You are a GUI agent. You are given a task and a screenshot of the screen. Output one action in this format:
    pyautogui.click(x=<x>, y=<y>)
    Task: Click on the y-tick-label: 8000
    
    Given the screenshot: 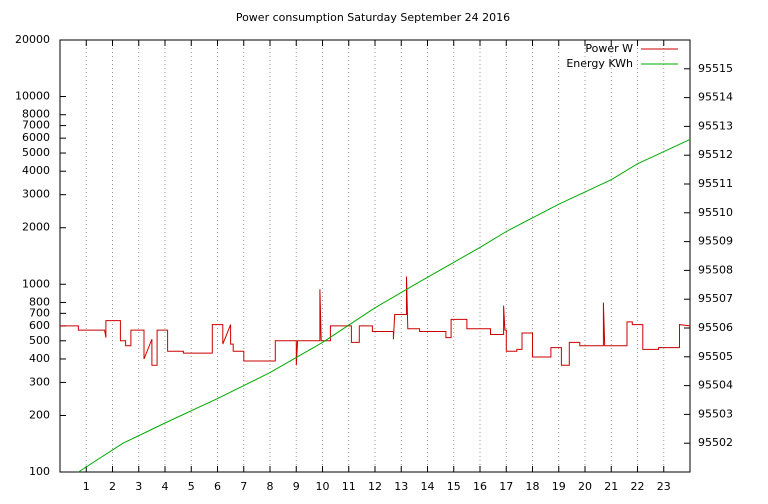 What is the action you would take?
    pyautogui.click(x=36, y=114)
    